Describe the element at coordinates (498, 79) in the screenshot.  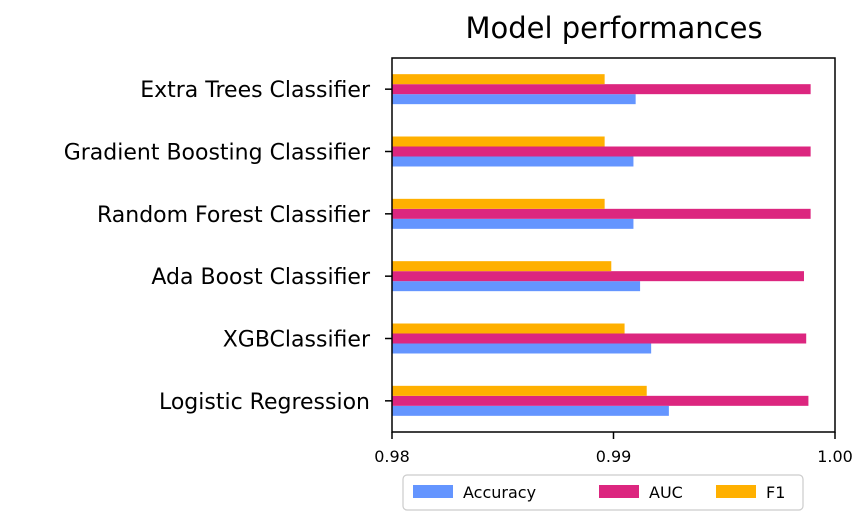
I see `bar-f1-extra-trees-classifier` at that location.